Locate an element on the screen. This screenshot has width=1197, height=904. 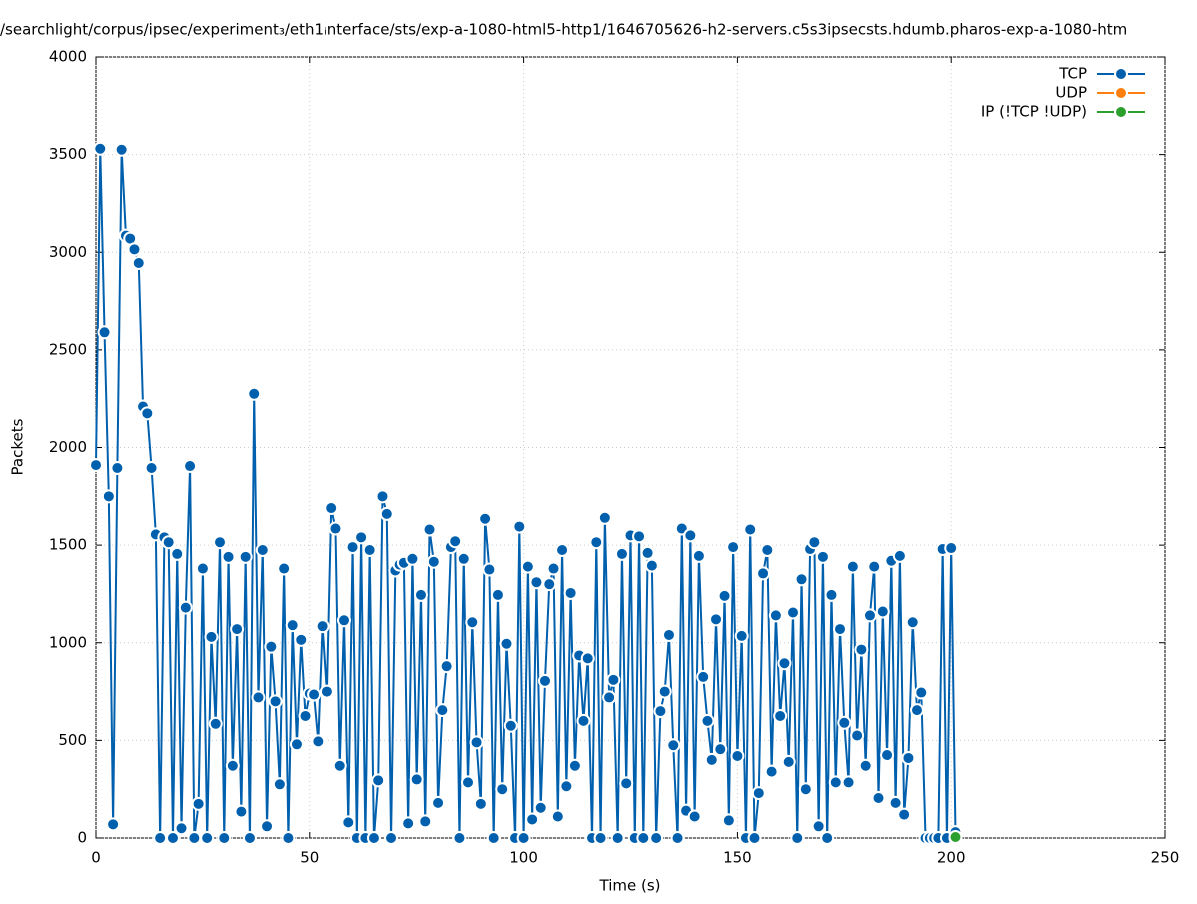
x-tick-label: 200 is located at coordinates (951, 858).